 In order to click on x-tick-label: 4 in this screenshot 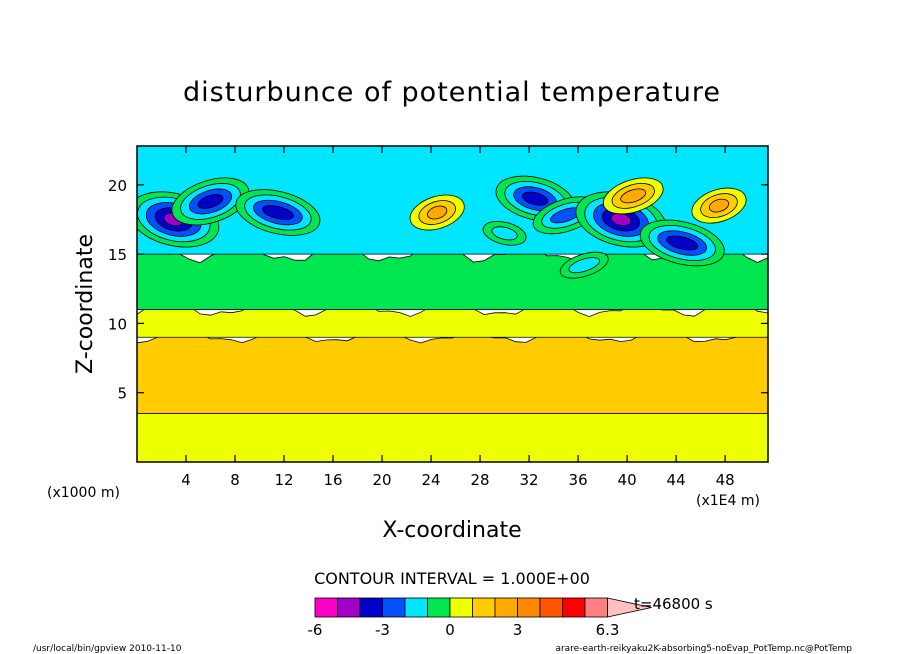, I will do `click(186, 480)`.